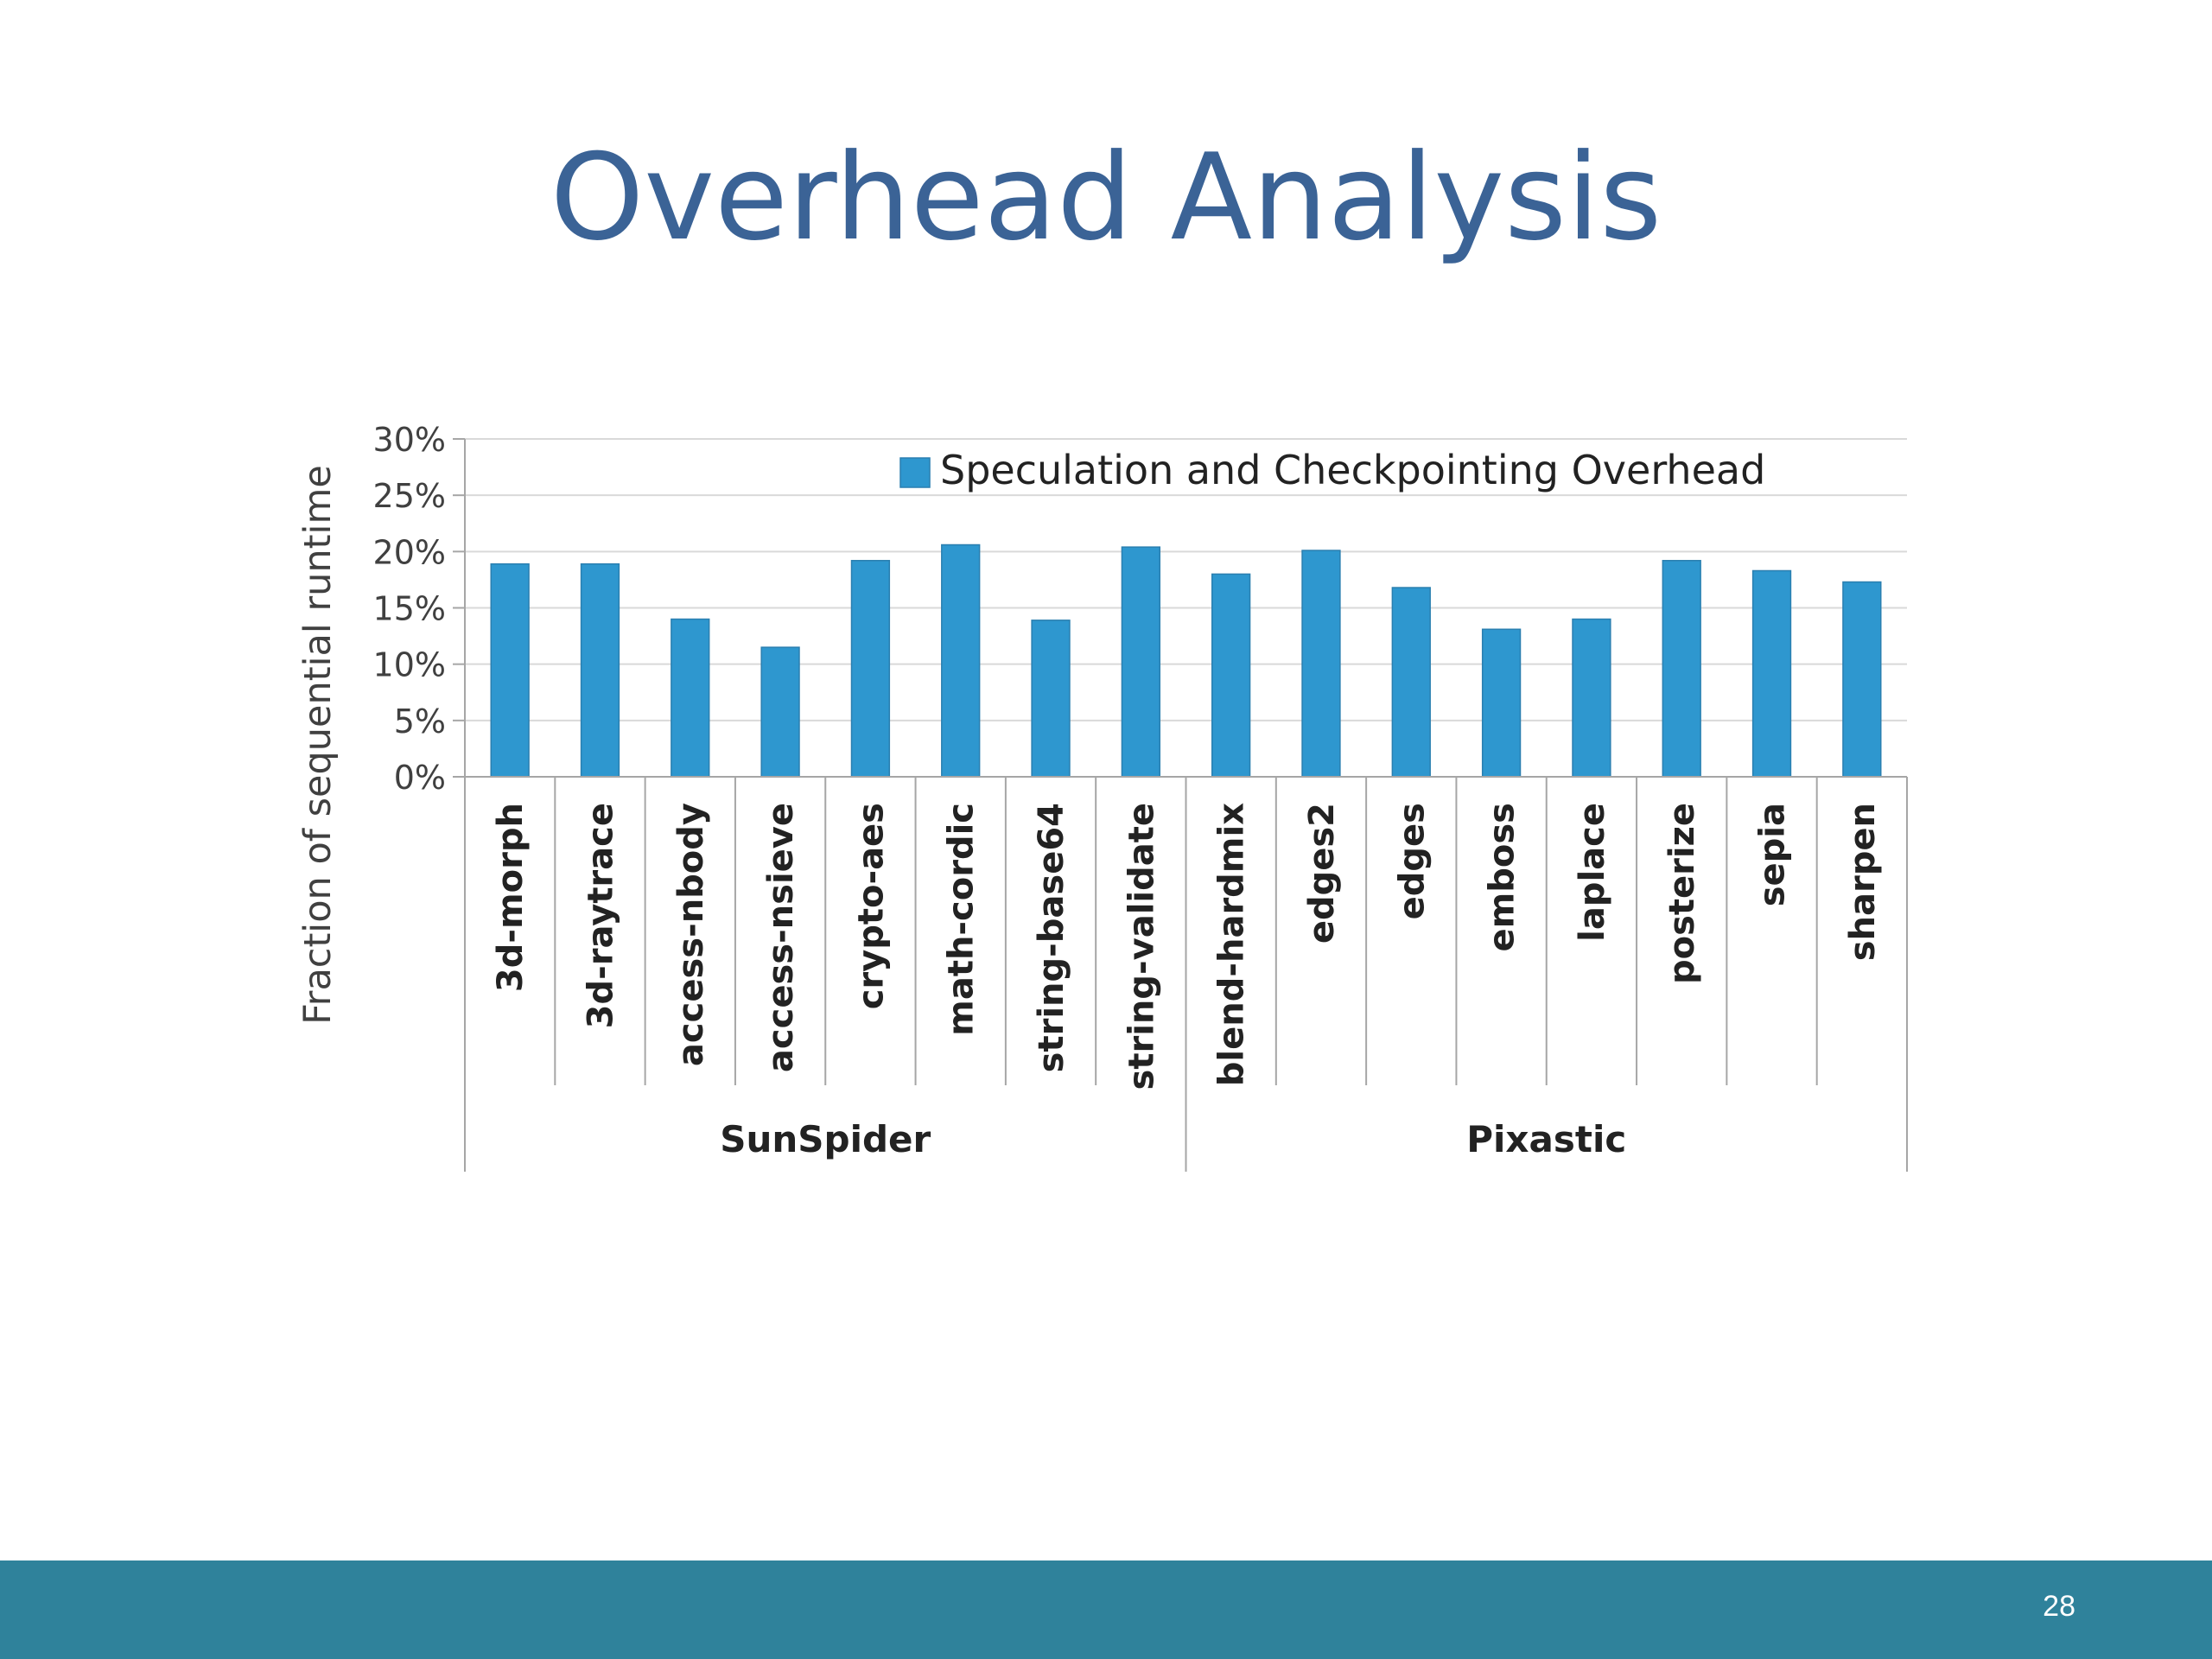 This screenshot has height=1659, width=2212. Describe the element at coordinates (1051, 937) in the screenshot. I see `x-tick-label: string-base64` at that location.